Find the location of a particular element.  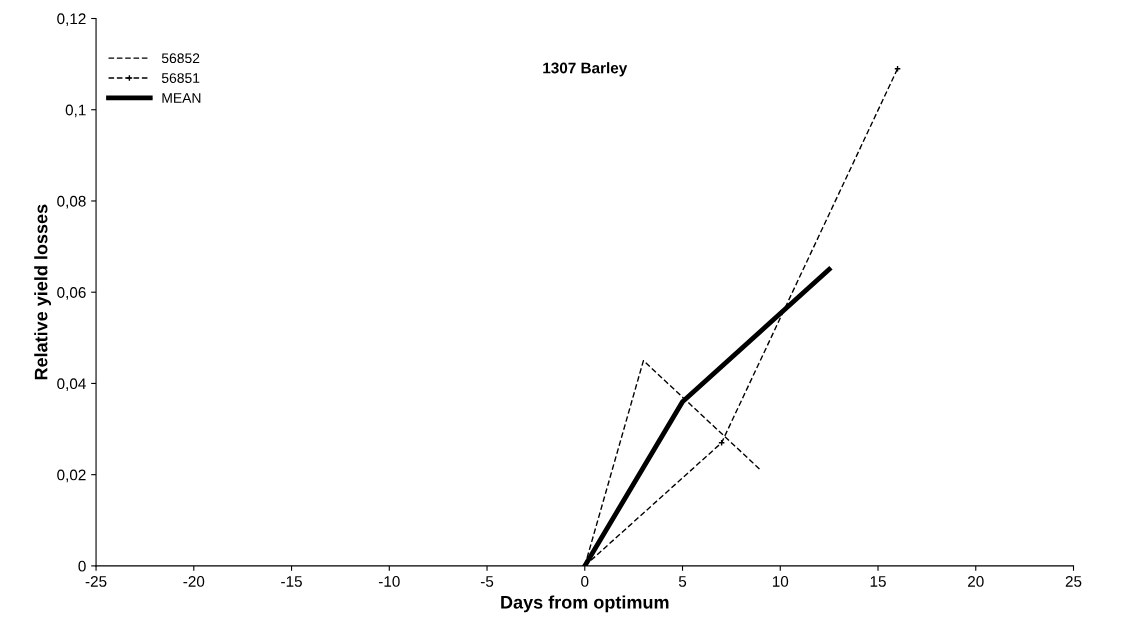

y-tick-label: 0,06 is located at coordinates (71, 293).